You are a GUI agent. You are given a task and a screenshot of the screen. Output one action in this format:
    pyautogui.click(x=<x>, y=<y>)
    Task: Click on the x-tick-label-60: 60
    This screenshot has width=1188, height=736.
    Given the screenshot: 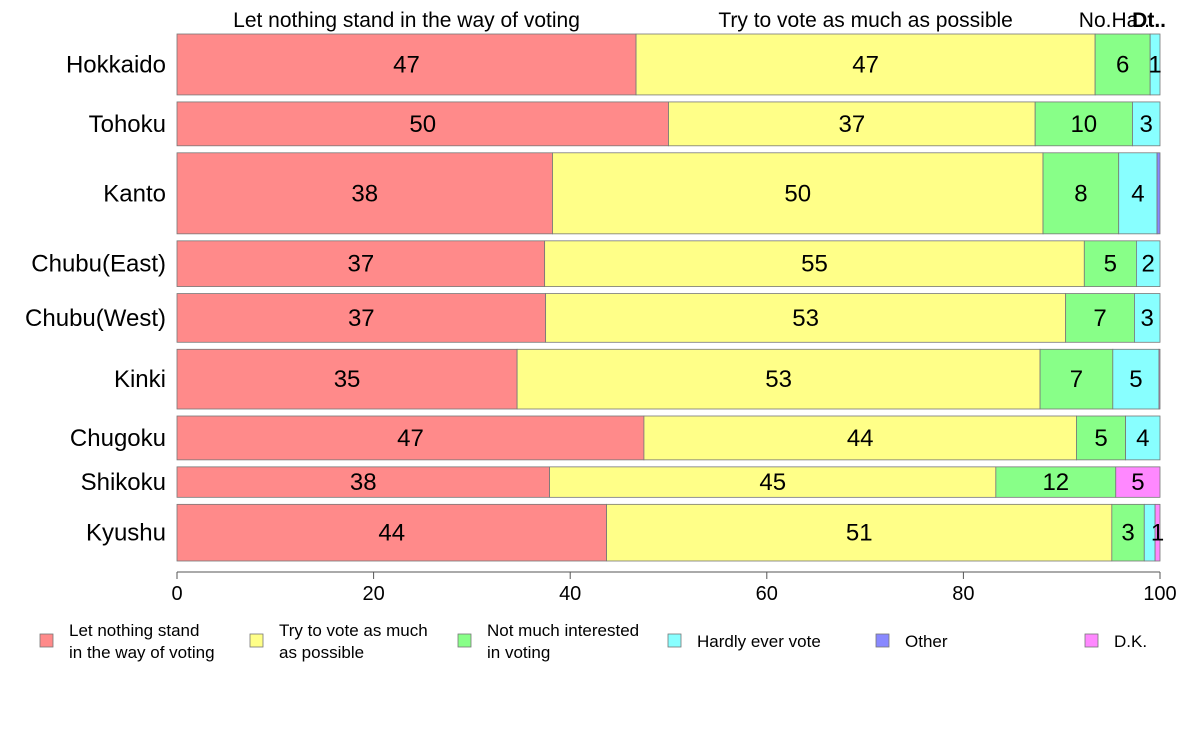 What is the action you would take?
    pyautogui.click(x=767, y=594)
    